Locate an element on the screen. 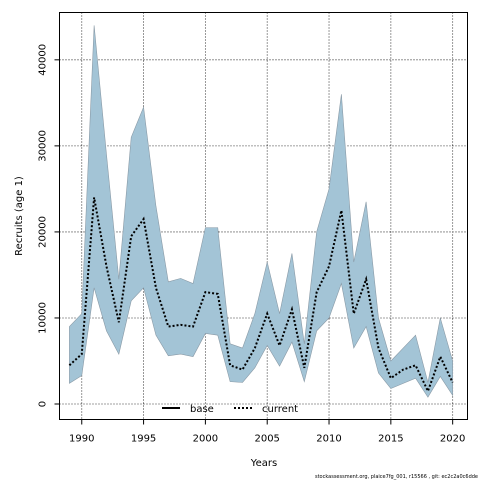 This screenshot has width=480, height=480. x-tick-label: 2010 is located at coordinates (328, 439).